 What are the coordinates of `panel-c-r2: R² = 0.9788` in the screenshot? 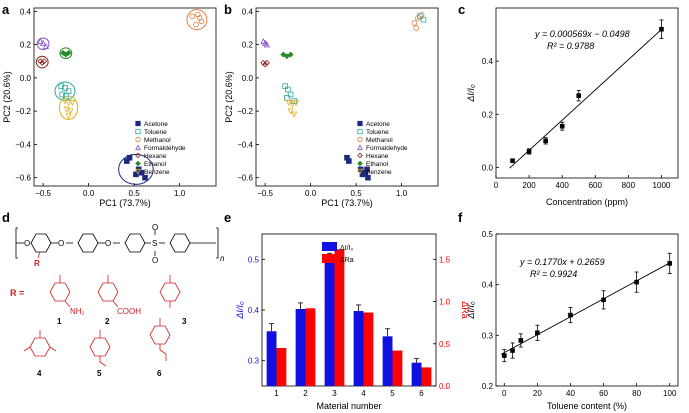 It's located at (570, 46).